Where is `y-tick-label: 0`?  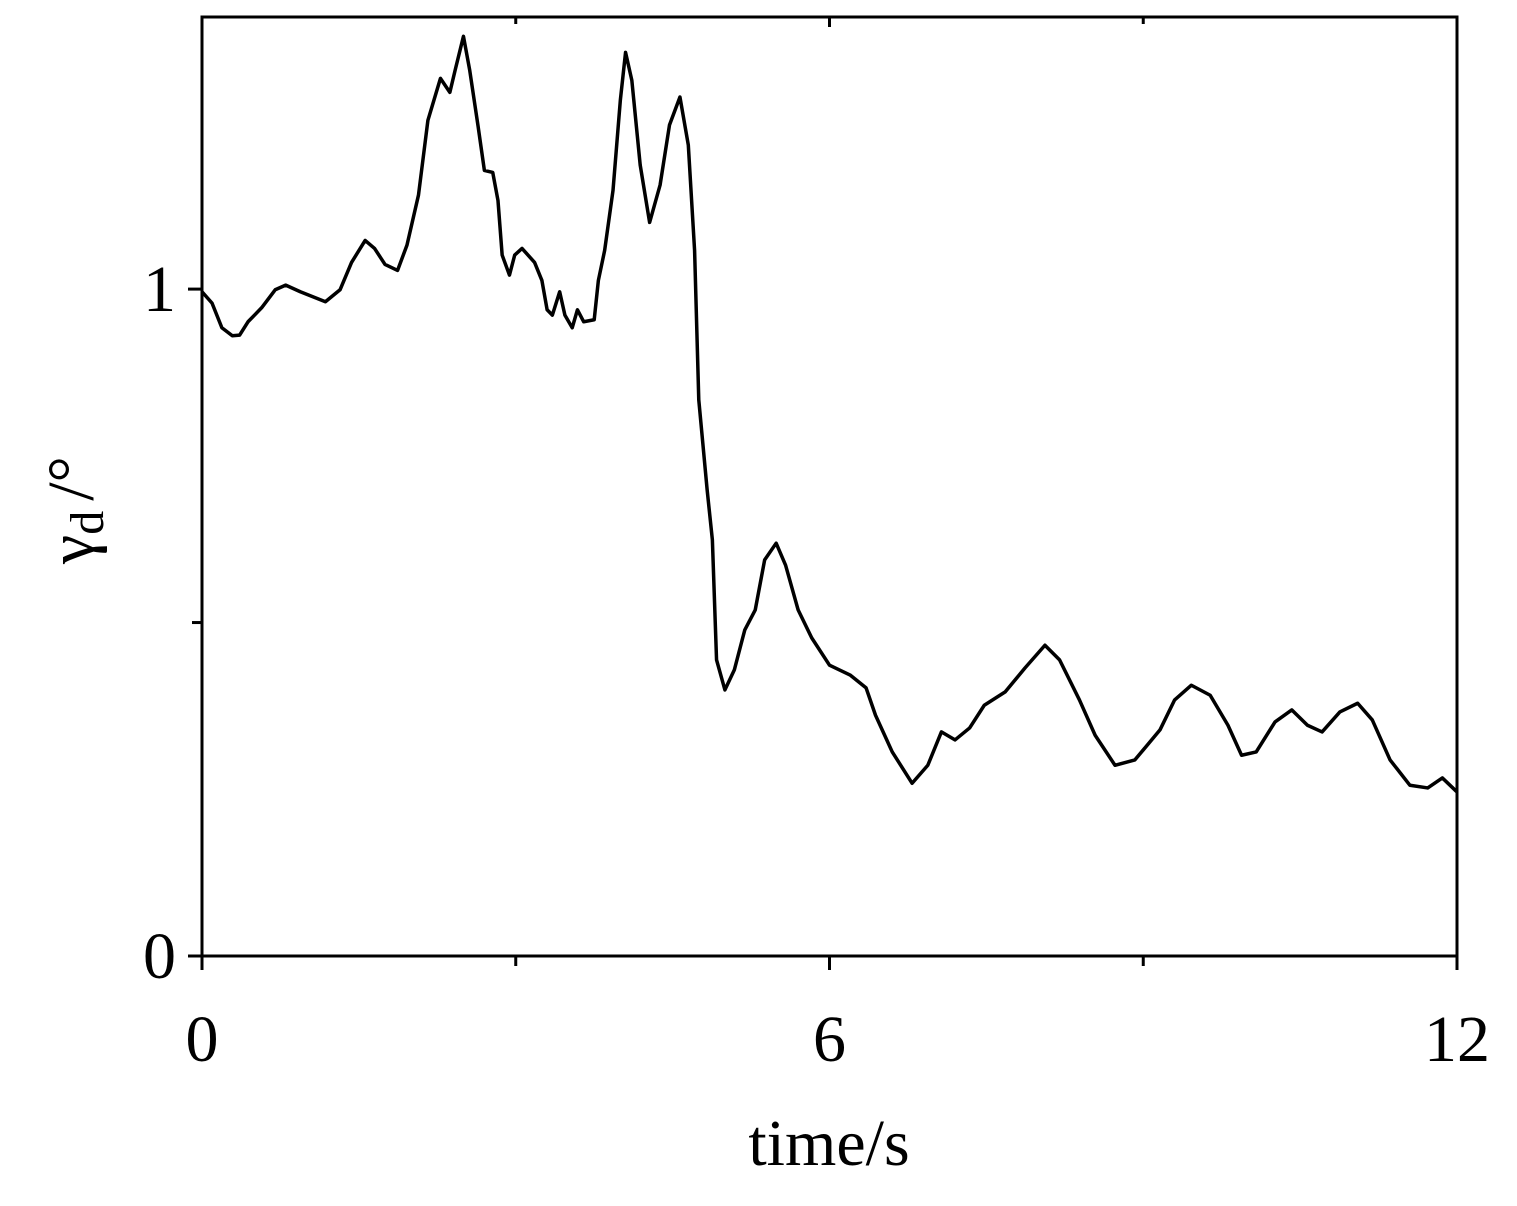 y-tick-label: 0 is located at coordinates (159, 956).